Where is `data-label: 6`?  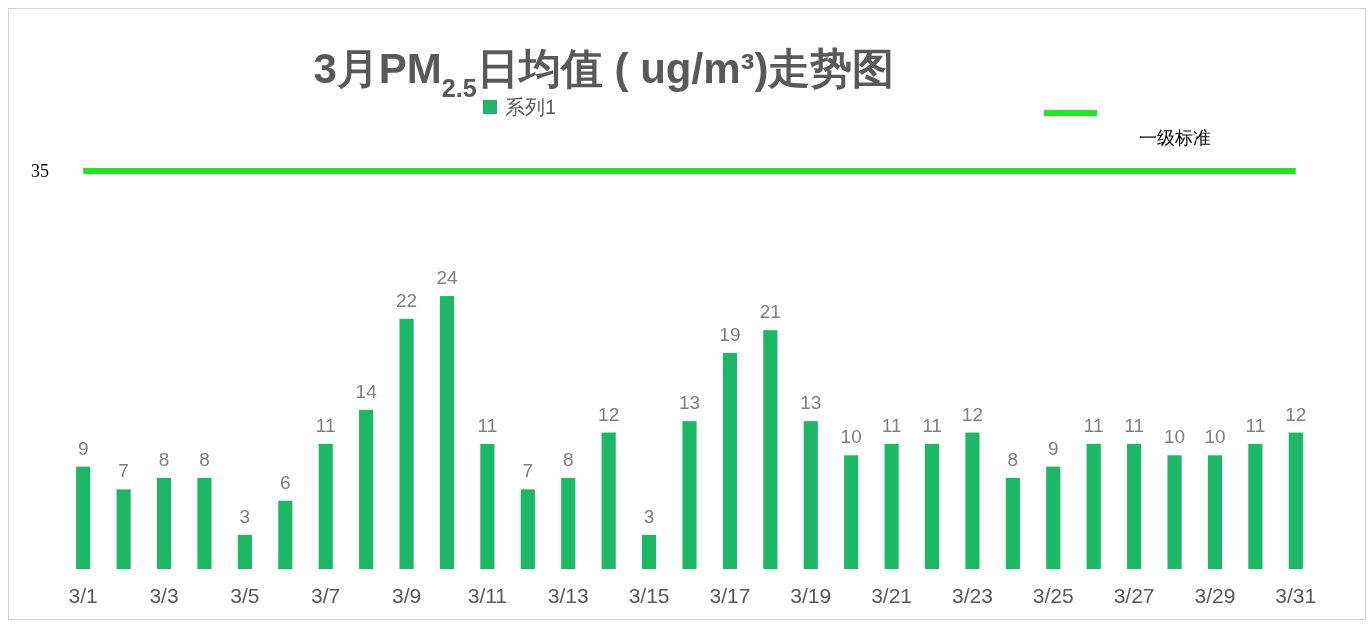
data-label: 6 is located at coordinates (285, 482).